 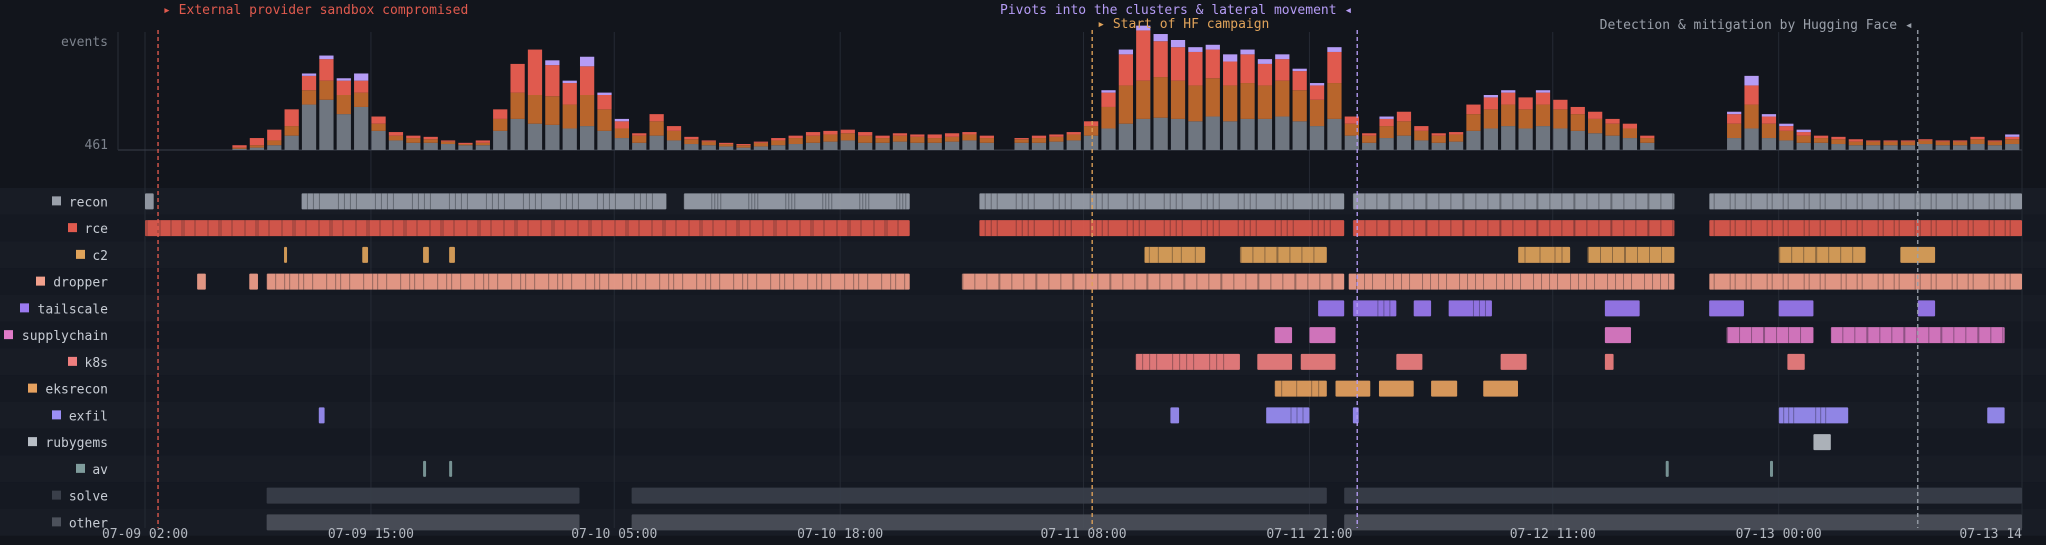 What do you see at coordinates (145, 534) in the screenshot?
I see `x-tick-label-0: 07-09 02:00` at bounding box center [145, 534].